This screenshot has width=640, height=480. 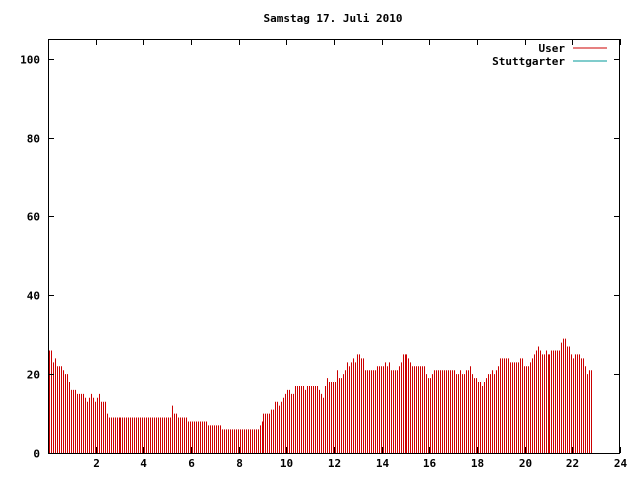 I want to click on legend-label-user: User, so click(x=552, y=48).